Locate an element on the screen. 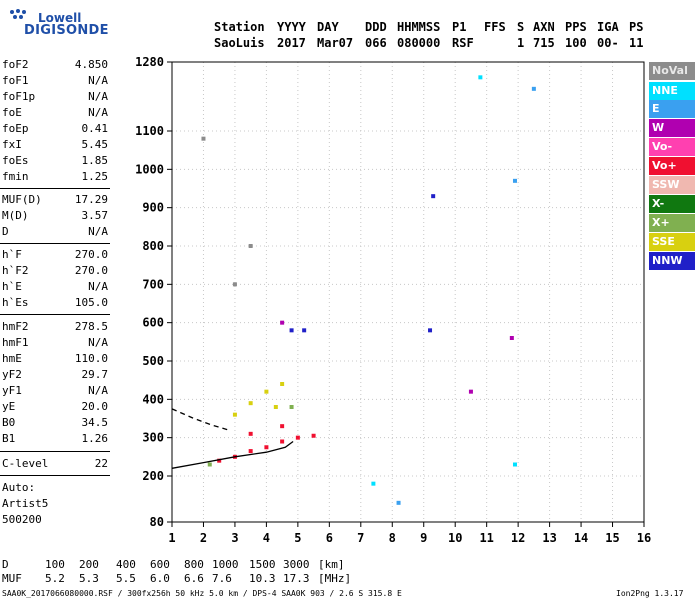 The width and height of the screenshot is (700, 600). legend-label: E is located at coordinates (656, 108).